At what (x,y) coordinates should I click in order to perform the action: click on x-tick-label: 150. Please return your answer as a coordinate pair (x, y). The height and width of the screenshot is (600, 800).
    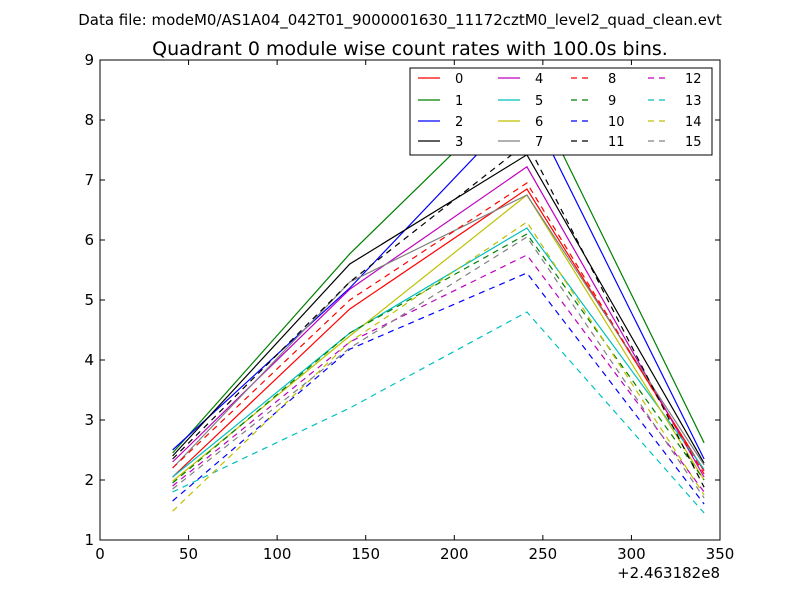
    Looking at the image, I should click on (365, 554).